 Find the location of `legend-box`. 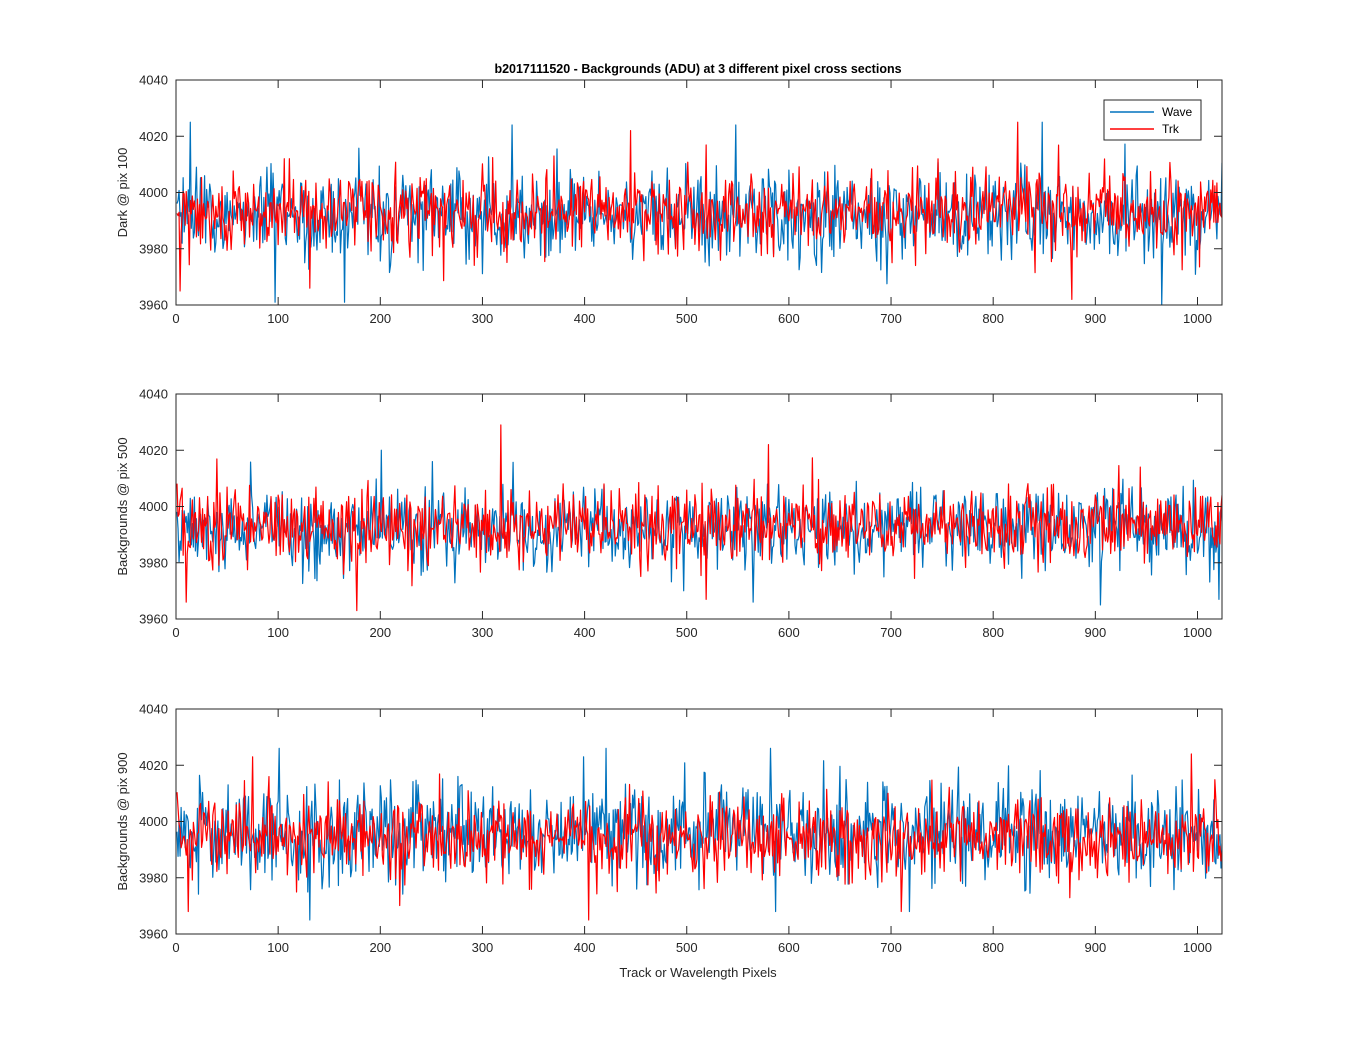

legend-box is located at coordinates (1152, 120).